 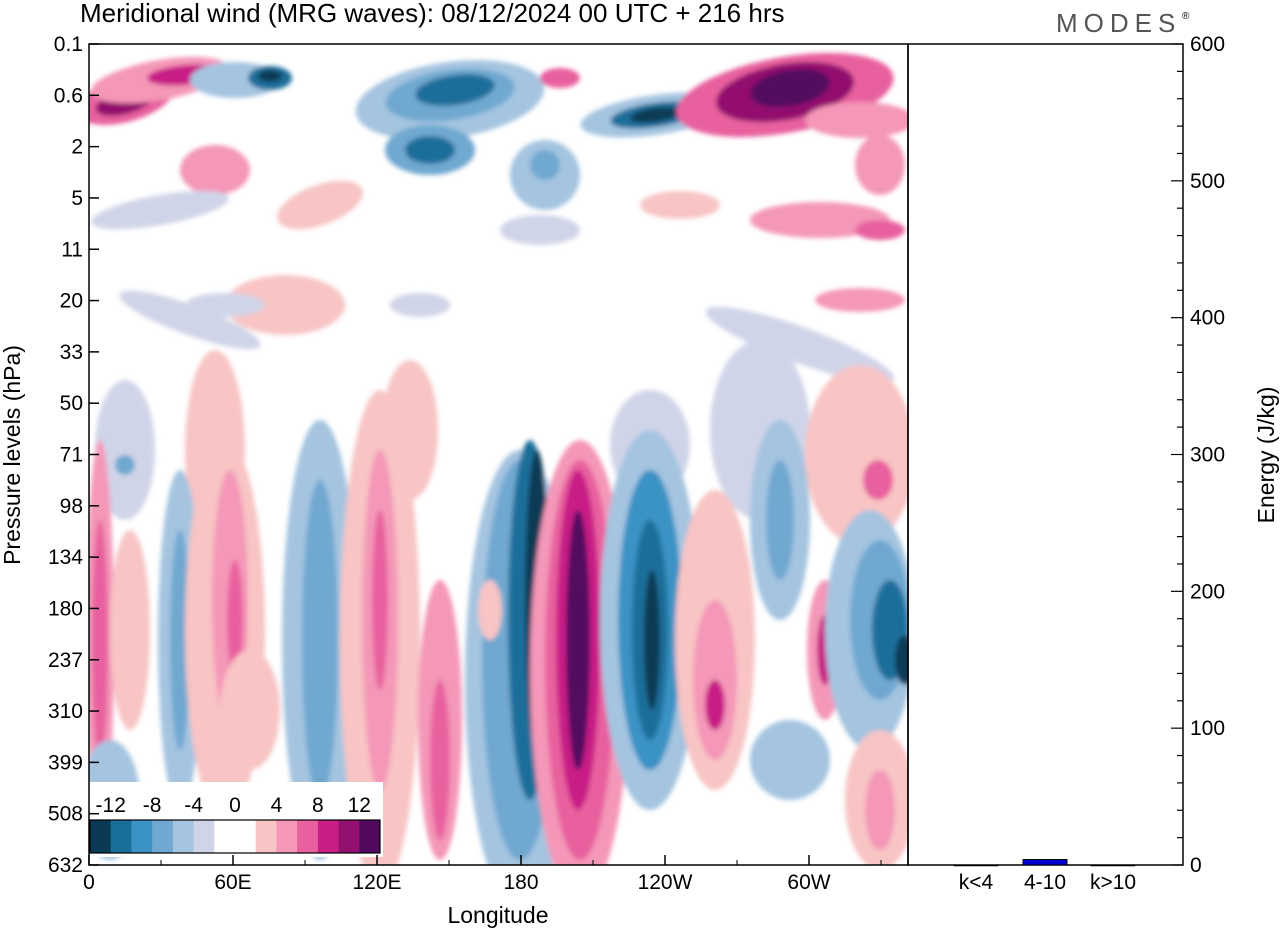 I want to click on y-tick-label: 180, so click(x=65, y=608).